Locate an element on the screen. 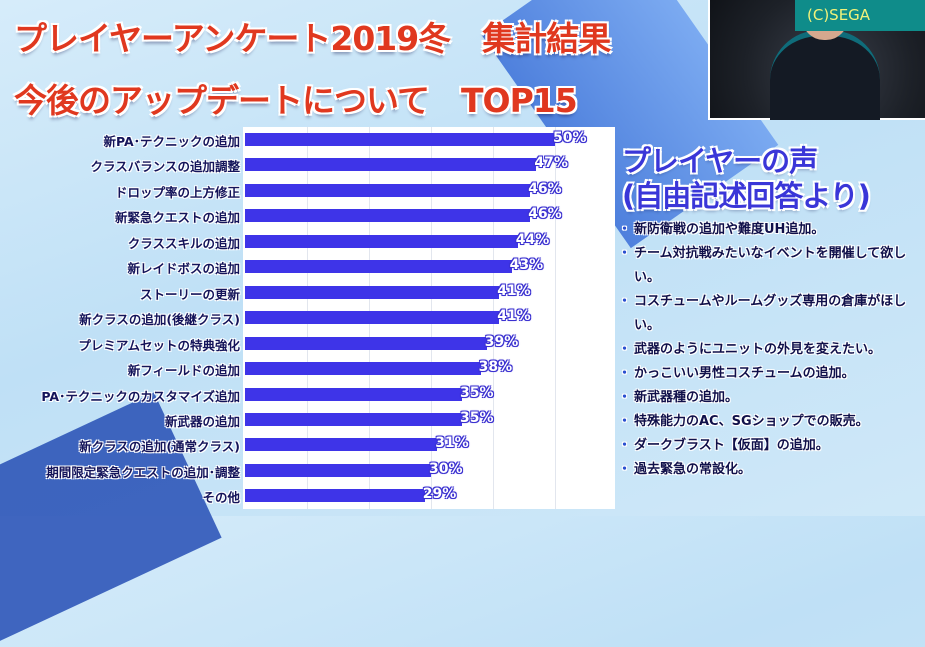  data-label: 31% is located at coordinates (452, 443).